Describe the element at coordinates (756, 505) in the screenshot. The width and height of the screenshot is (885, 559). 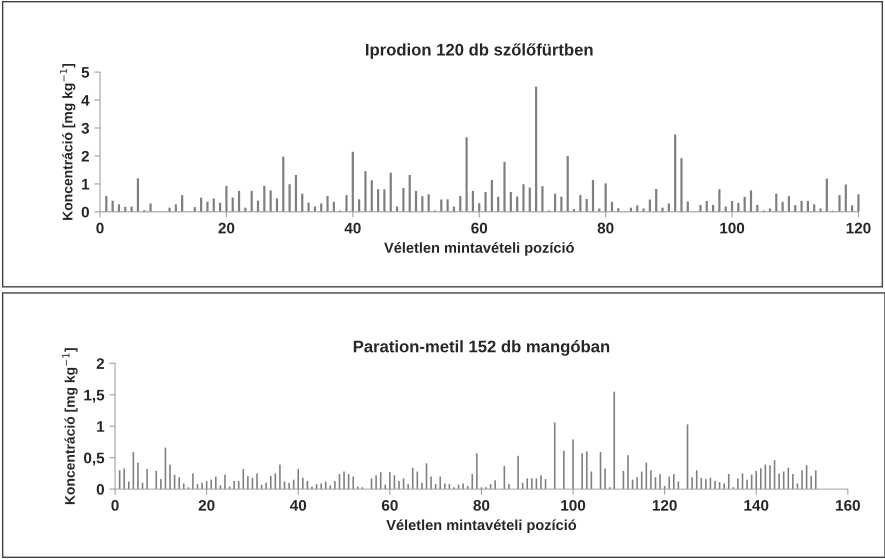
I see `x-tick-label: 140` at that location.